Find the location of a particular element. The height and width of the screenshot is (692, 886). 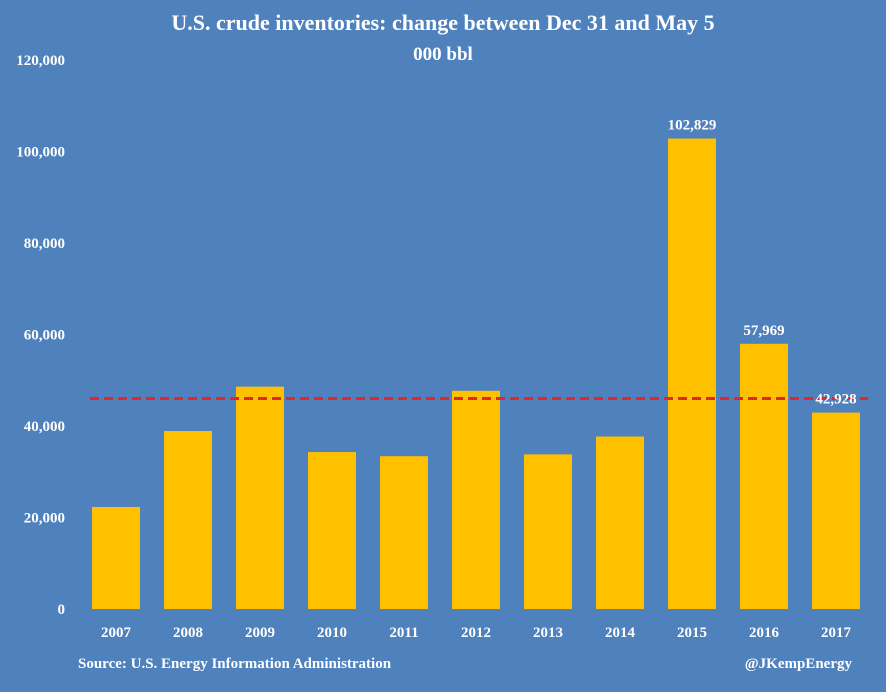

bar-2015 is located at coordinates (692, 374).